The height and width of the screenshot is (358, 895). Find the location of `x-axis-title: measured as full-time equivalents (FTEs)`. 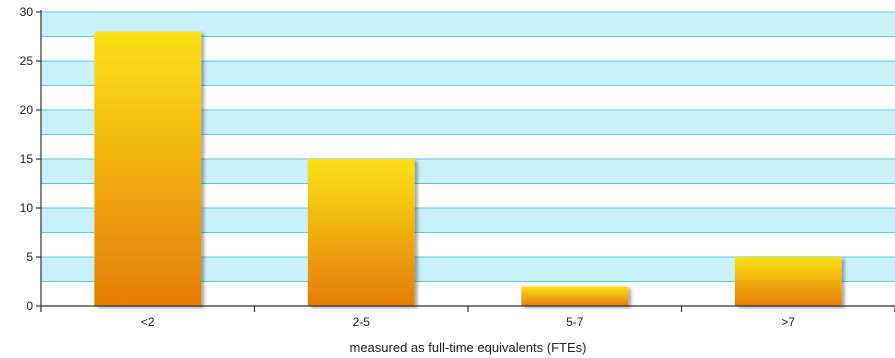

x-axis-title: measured as full-time equivalents (FTEs) is located at coordinates (468, 347).